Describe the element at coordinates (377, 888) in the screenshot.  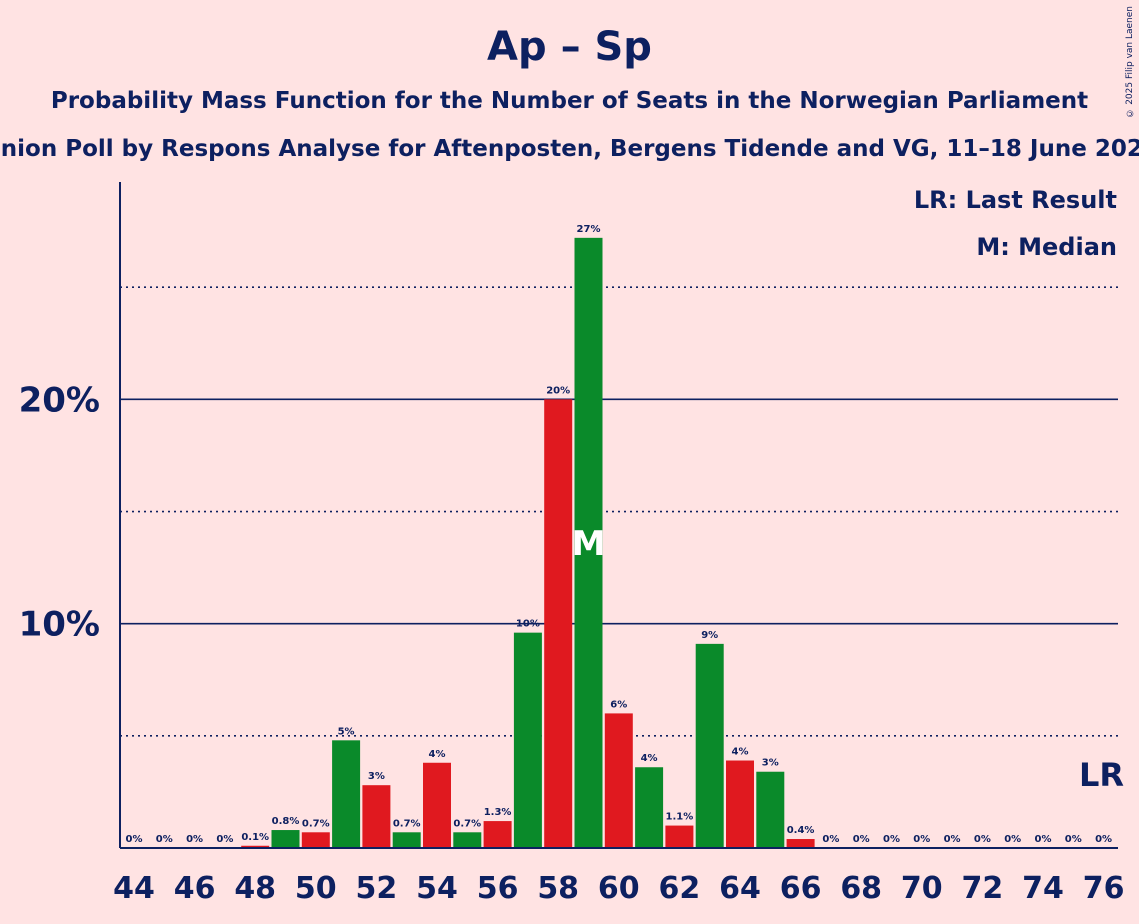
I see `x-tick-label: 52` at that location.